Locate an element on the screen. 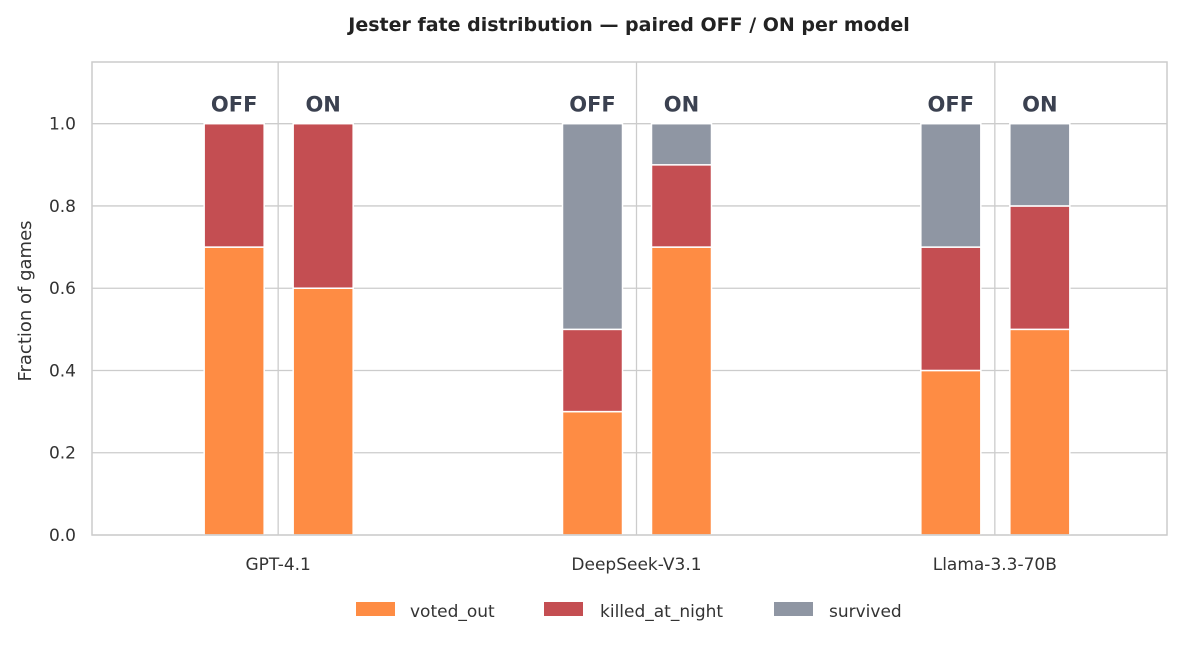 The image size is (1183, 645). legend-swatch-killed_at_night is located at coordinates (563, 609).